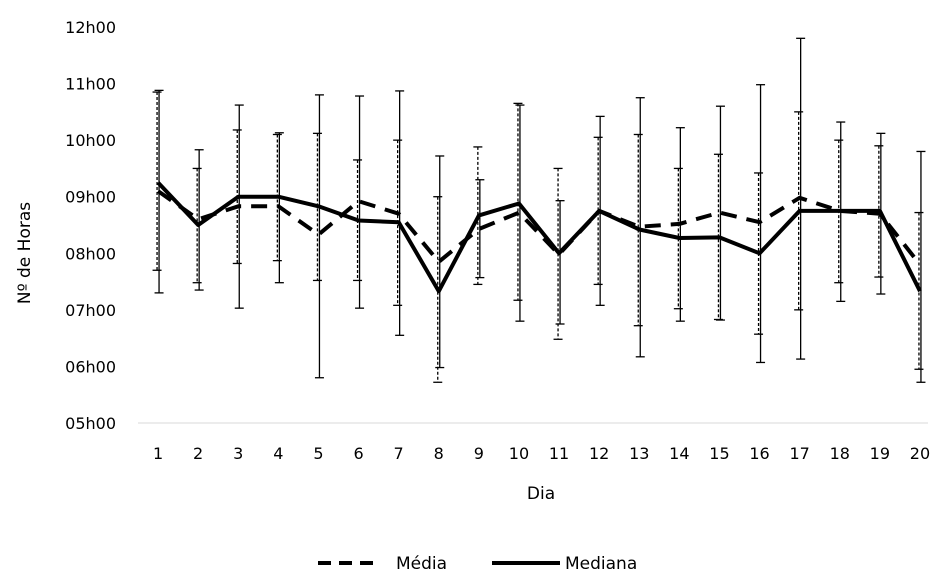 The image size is (936, 572). What do you see at coordinates (759, 453) in the screenshot?
I see `x-tick-label: 16` at bounding box center [759, 453].